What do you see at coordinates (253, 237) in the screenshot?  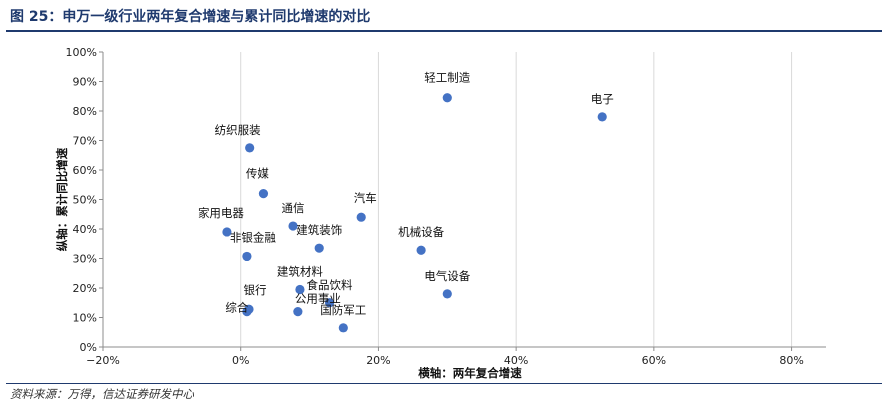 I see `point-label: 非银金融` at bounding box center [253, 237].